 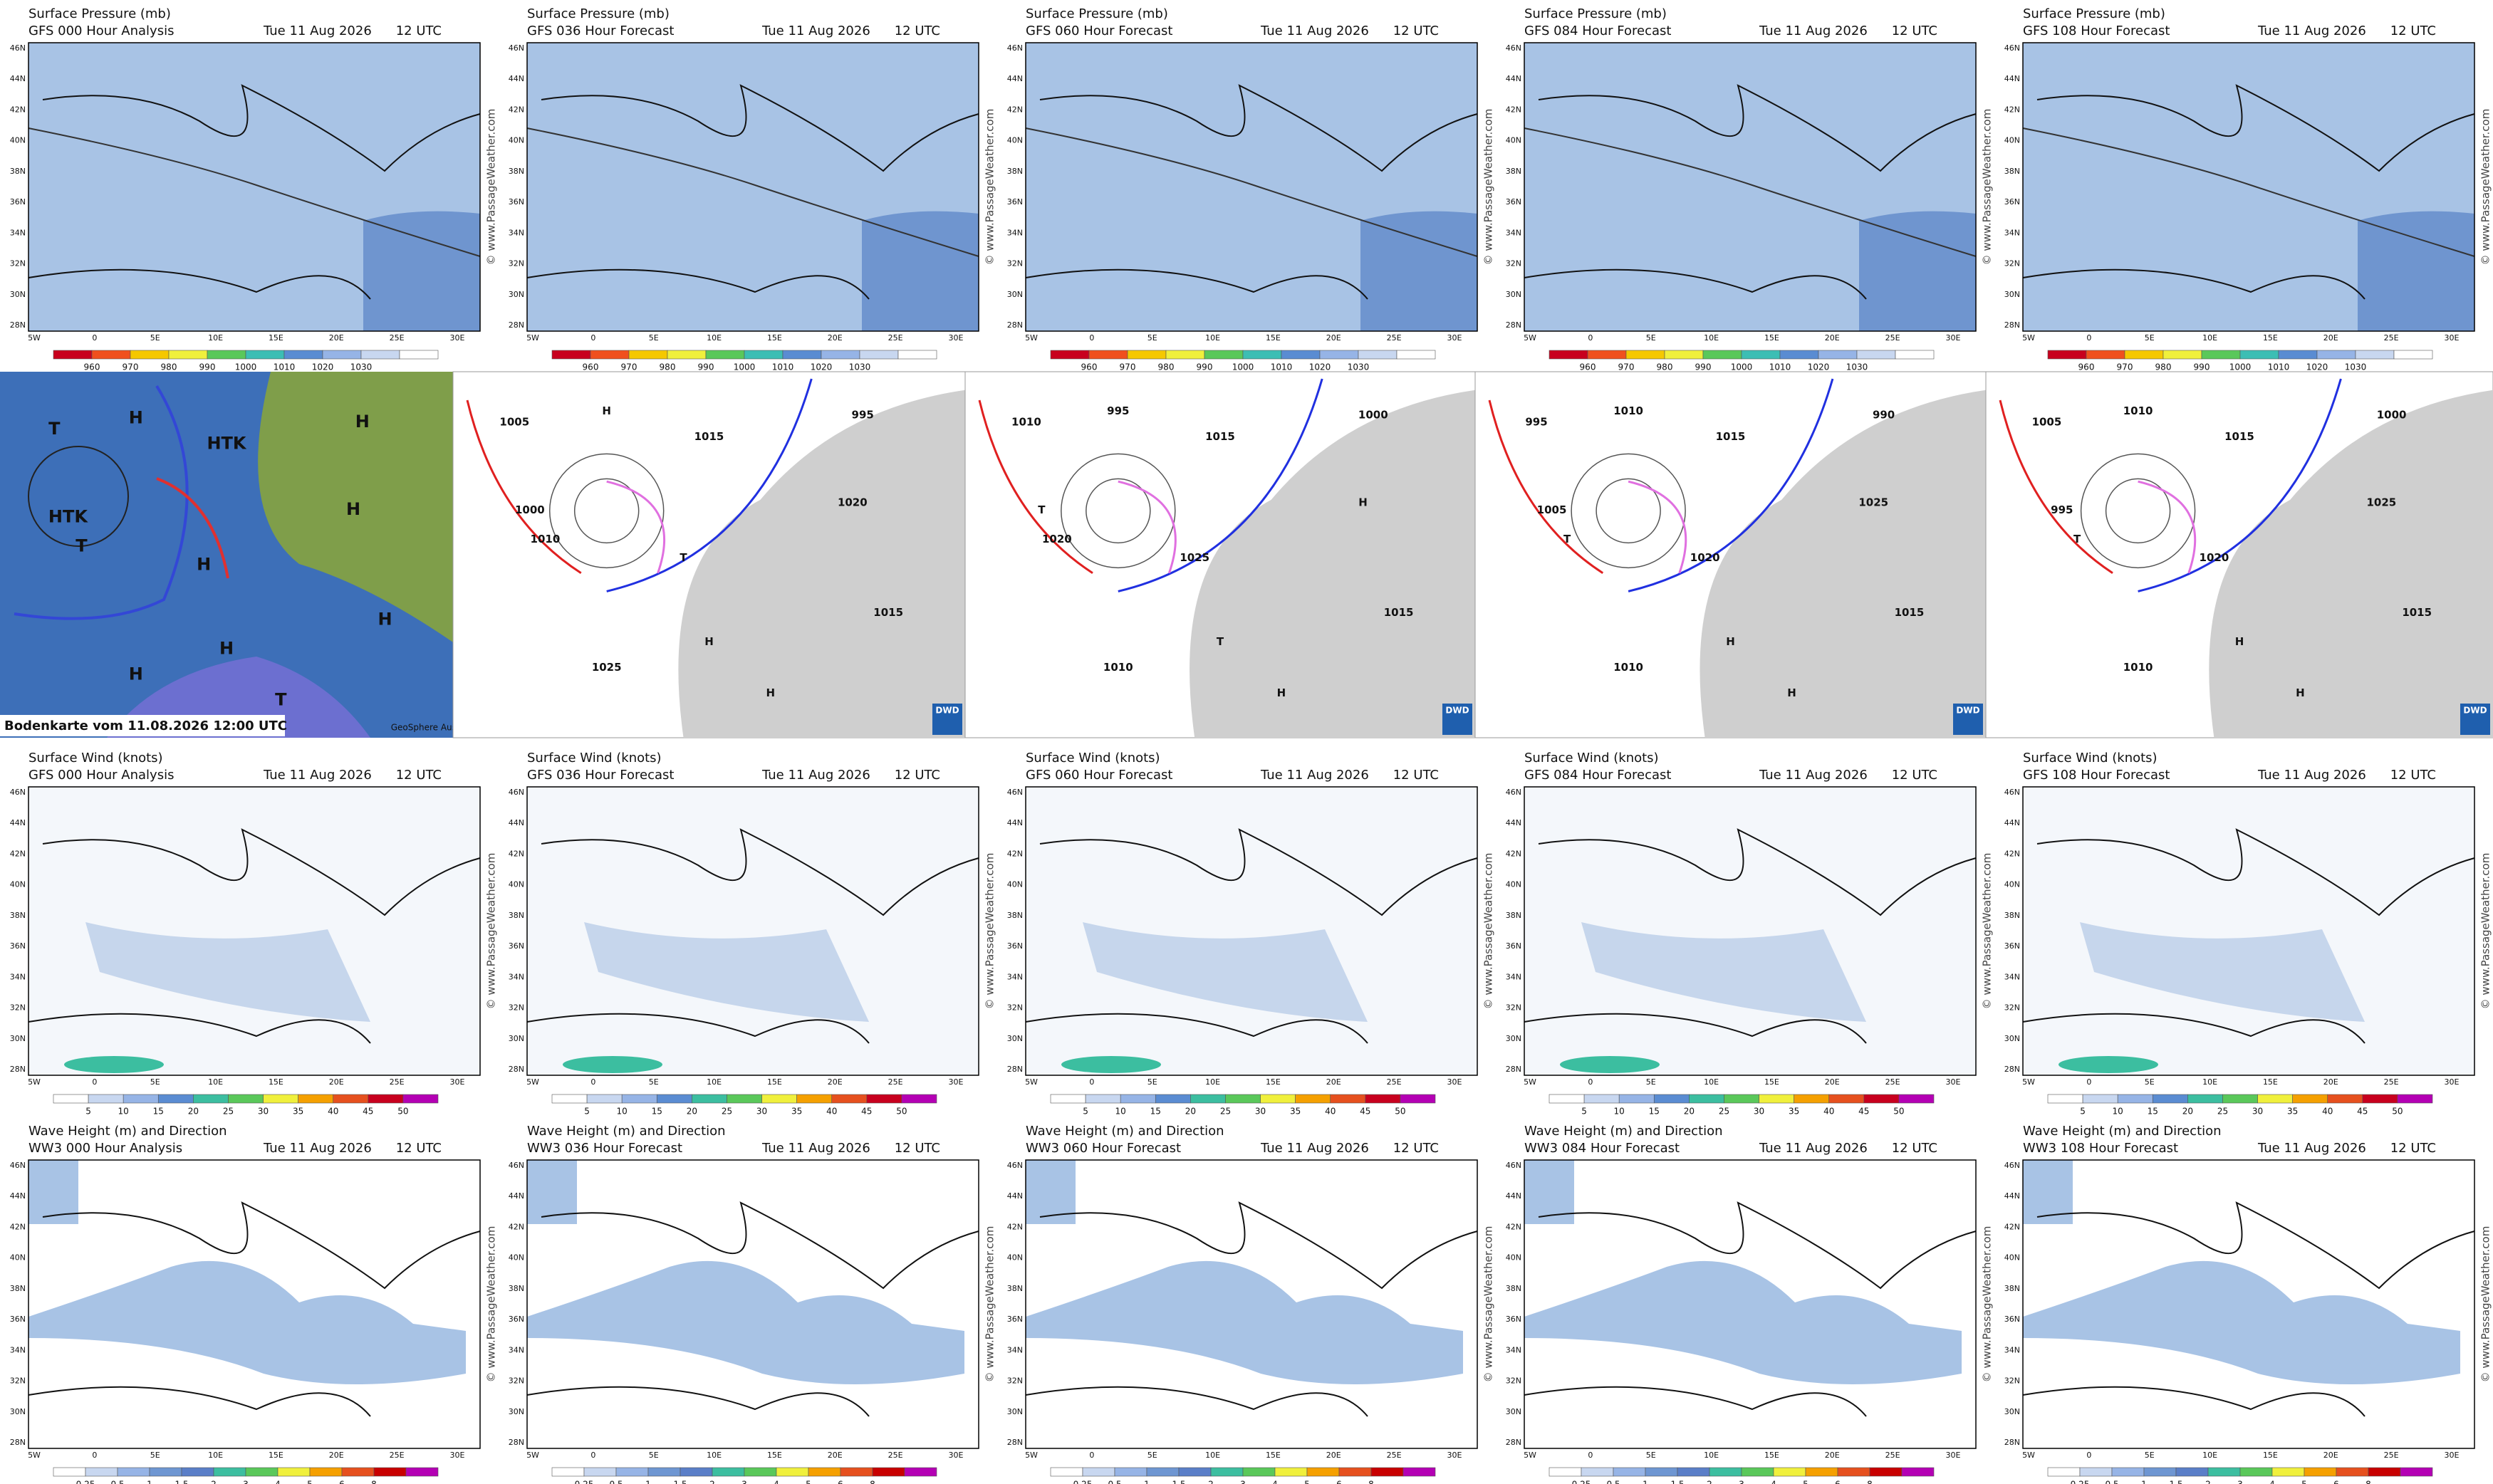 I want to click on colorbar-label: 50, so click(x=403, y=1112).